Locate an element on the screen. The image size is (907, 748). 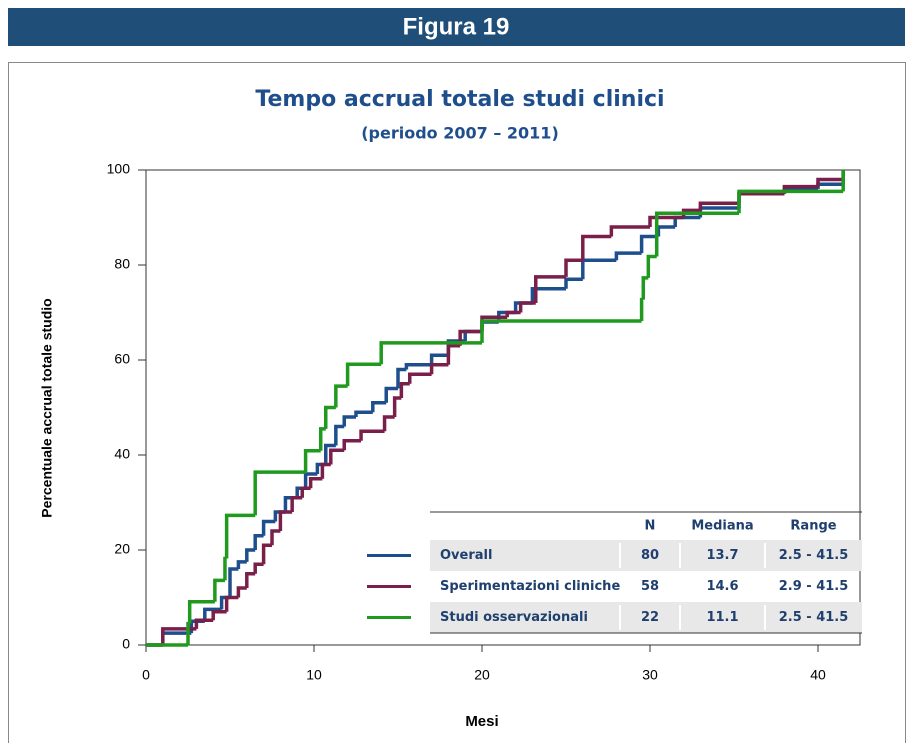
header-title: Figura 19 is located at coordinates (456, 26).